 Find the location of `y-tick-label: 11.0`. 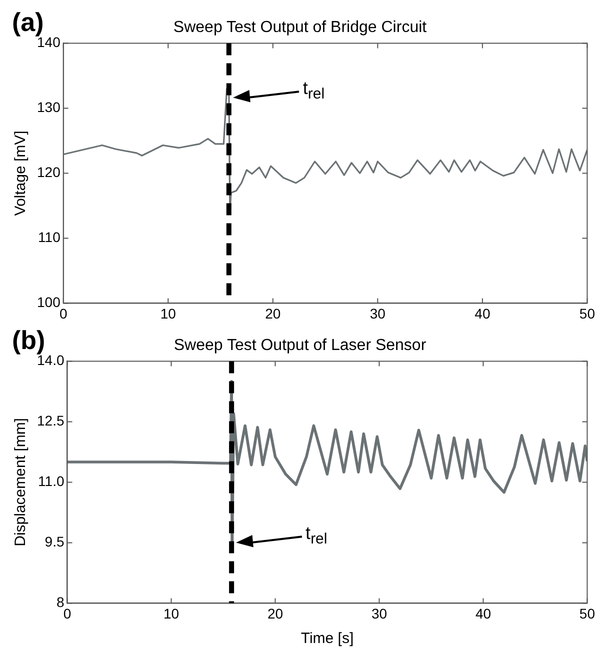

y-tick-label: 11.0 is located at coordinates (51, 481).